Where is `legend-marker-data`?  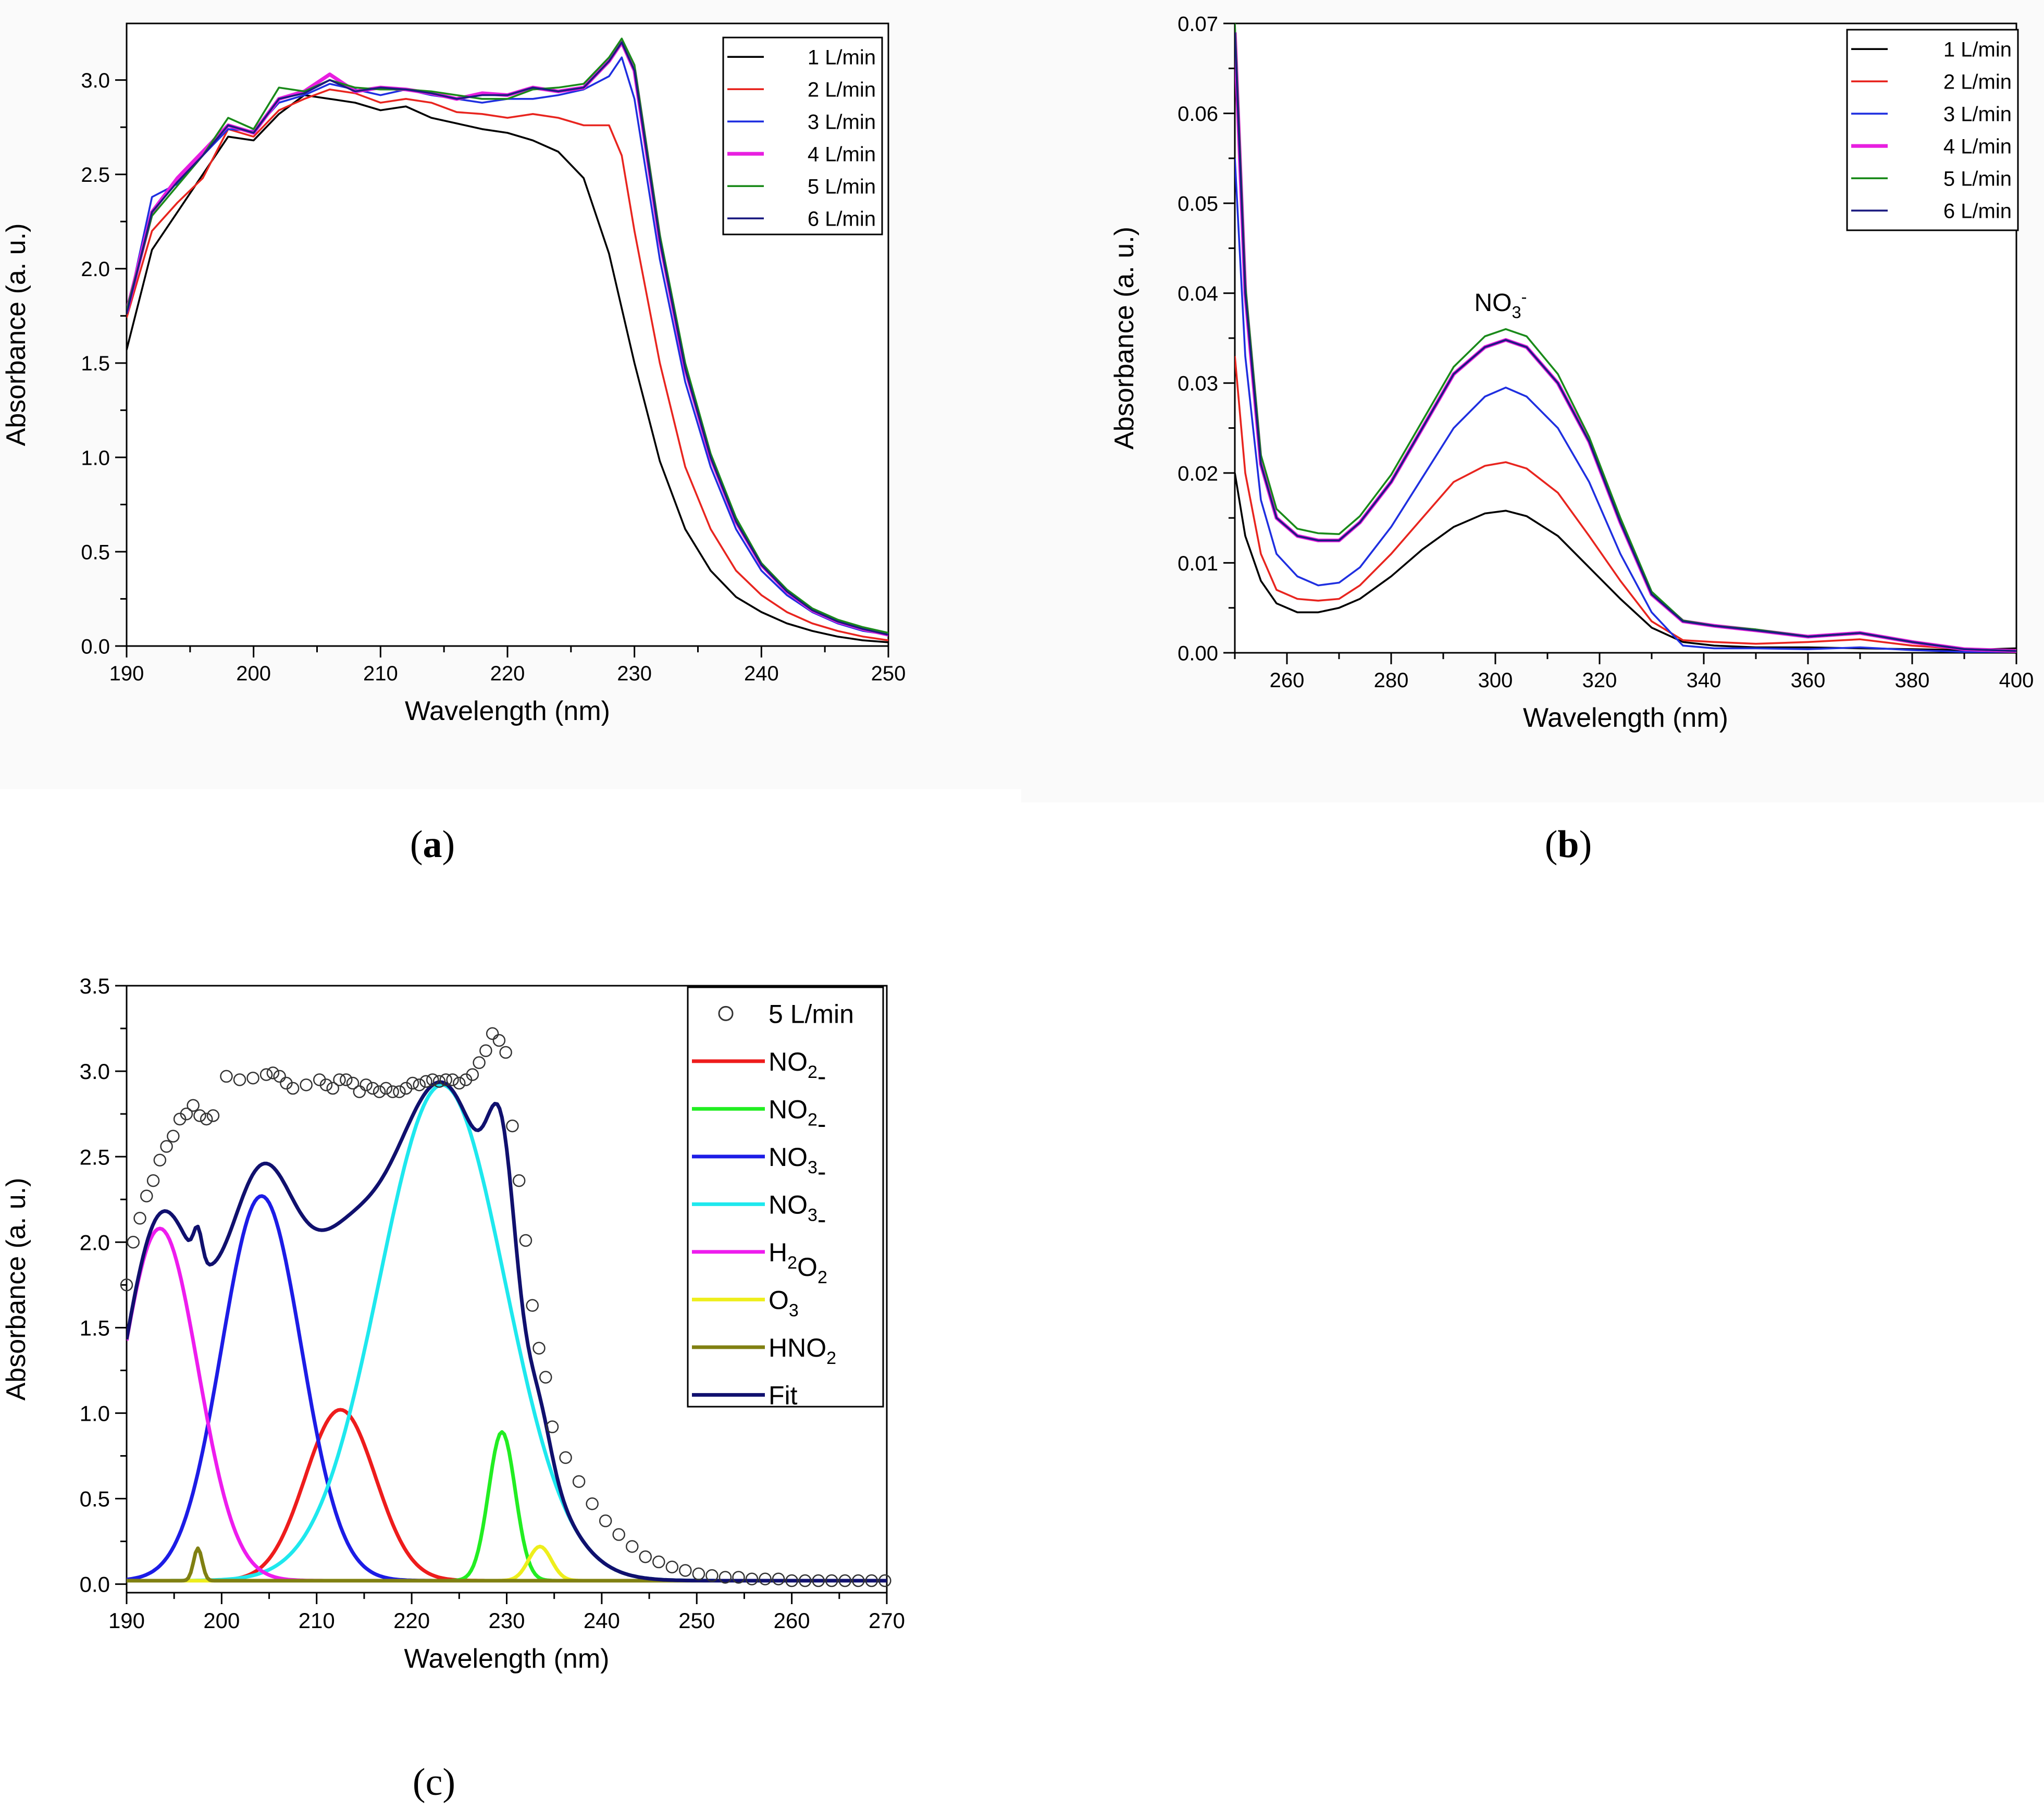 legend-marker-data is located at coordinates (726, 1013).